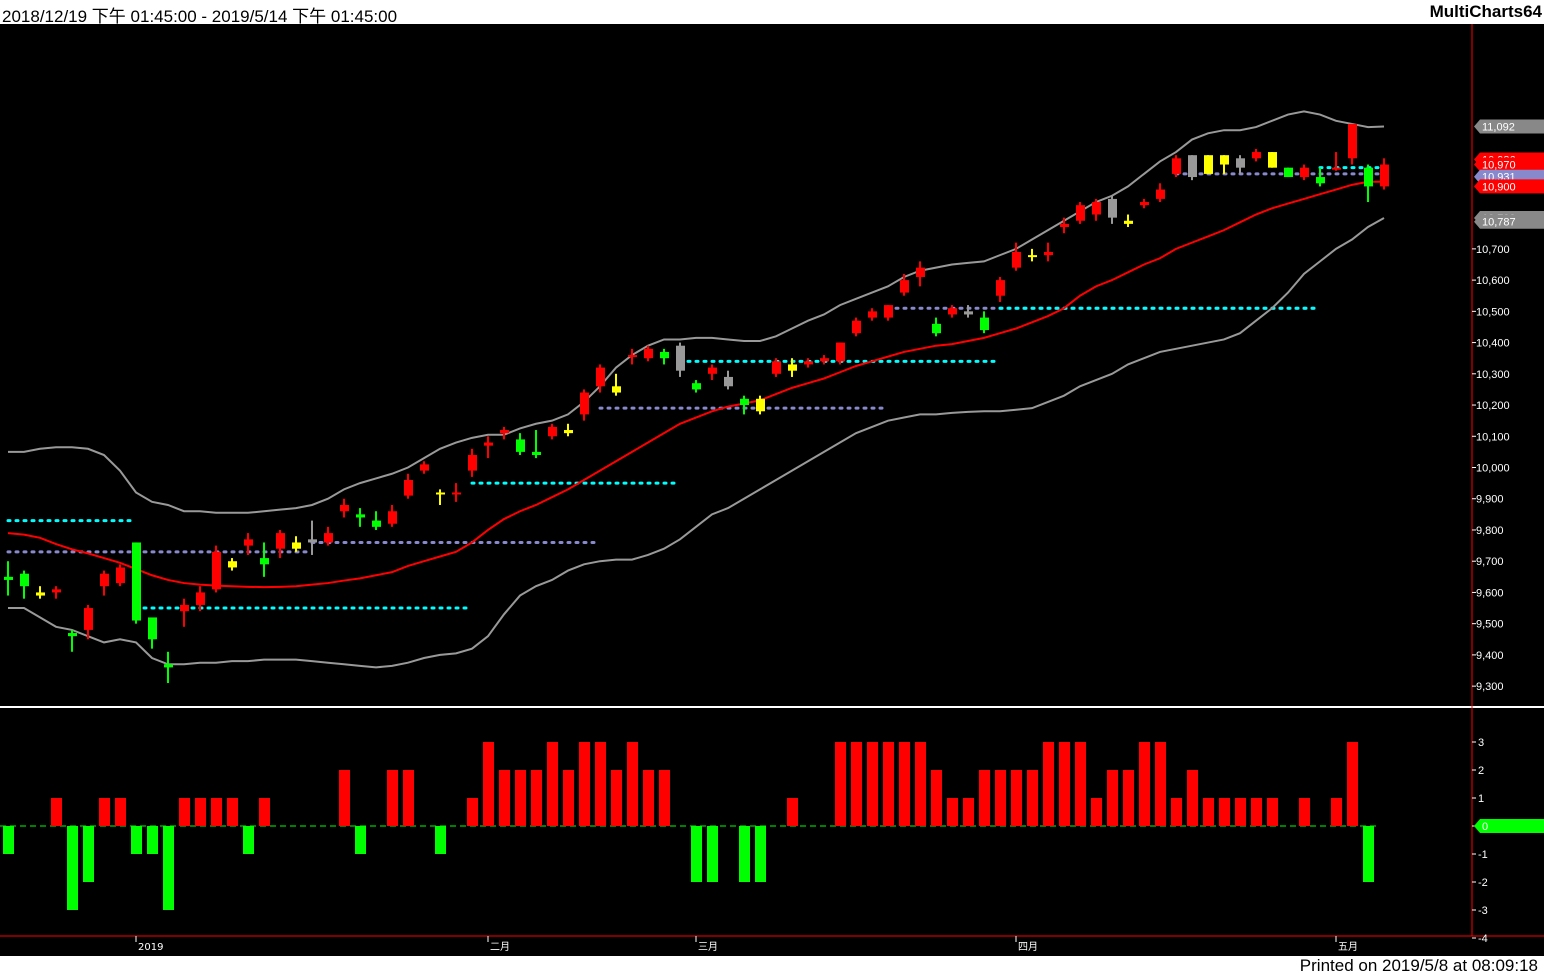 This screenshot has width=1544, height=977. Describe the element at coordinates (1493, 250) in the screenshot. I see `price-tick-label: 10,700` at that location.